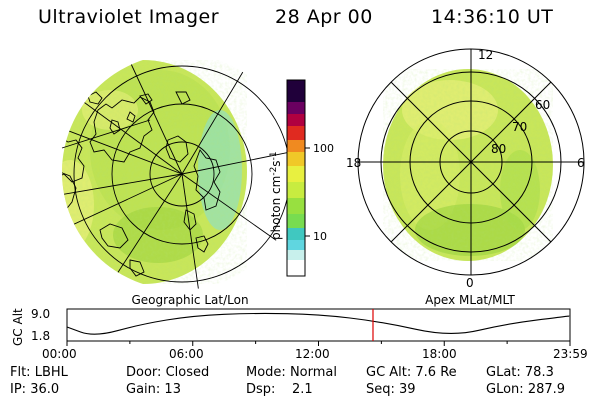  What do you see at coordinates (35, 389) in the screenshot?
I see `info-ip: IP: 36.0` at bounding box center [35, 389].